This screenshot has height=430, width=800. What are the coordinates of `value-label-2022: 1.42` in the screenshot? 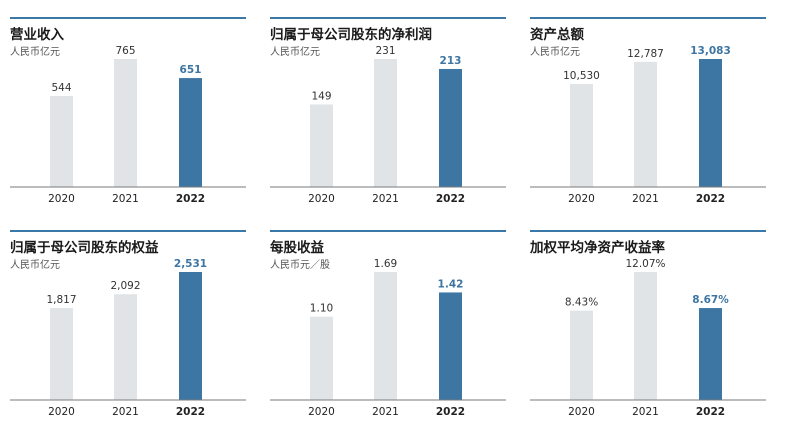 It's located at (451, 284).